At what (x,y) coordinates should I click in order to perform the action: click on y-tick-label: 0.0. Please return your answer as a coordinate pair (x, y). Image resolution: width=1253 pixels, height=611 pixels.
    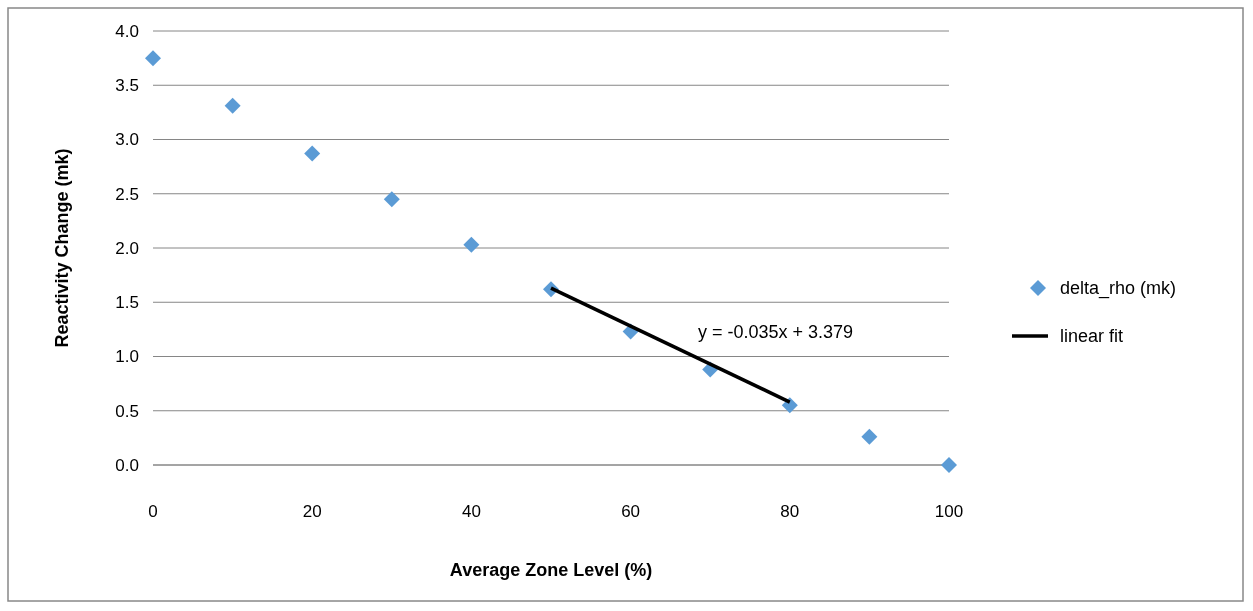
    Looking at the image, I should click on (127, 465).